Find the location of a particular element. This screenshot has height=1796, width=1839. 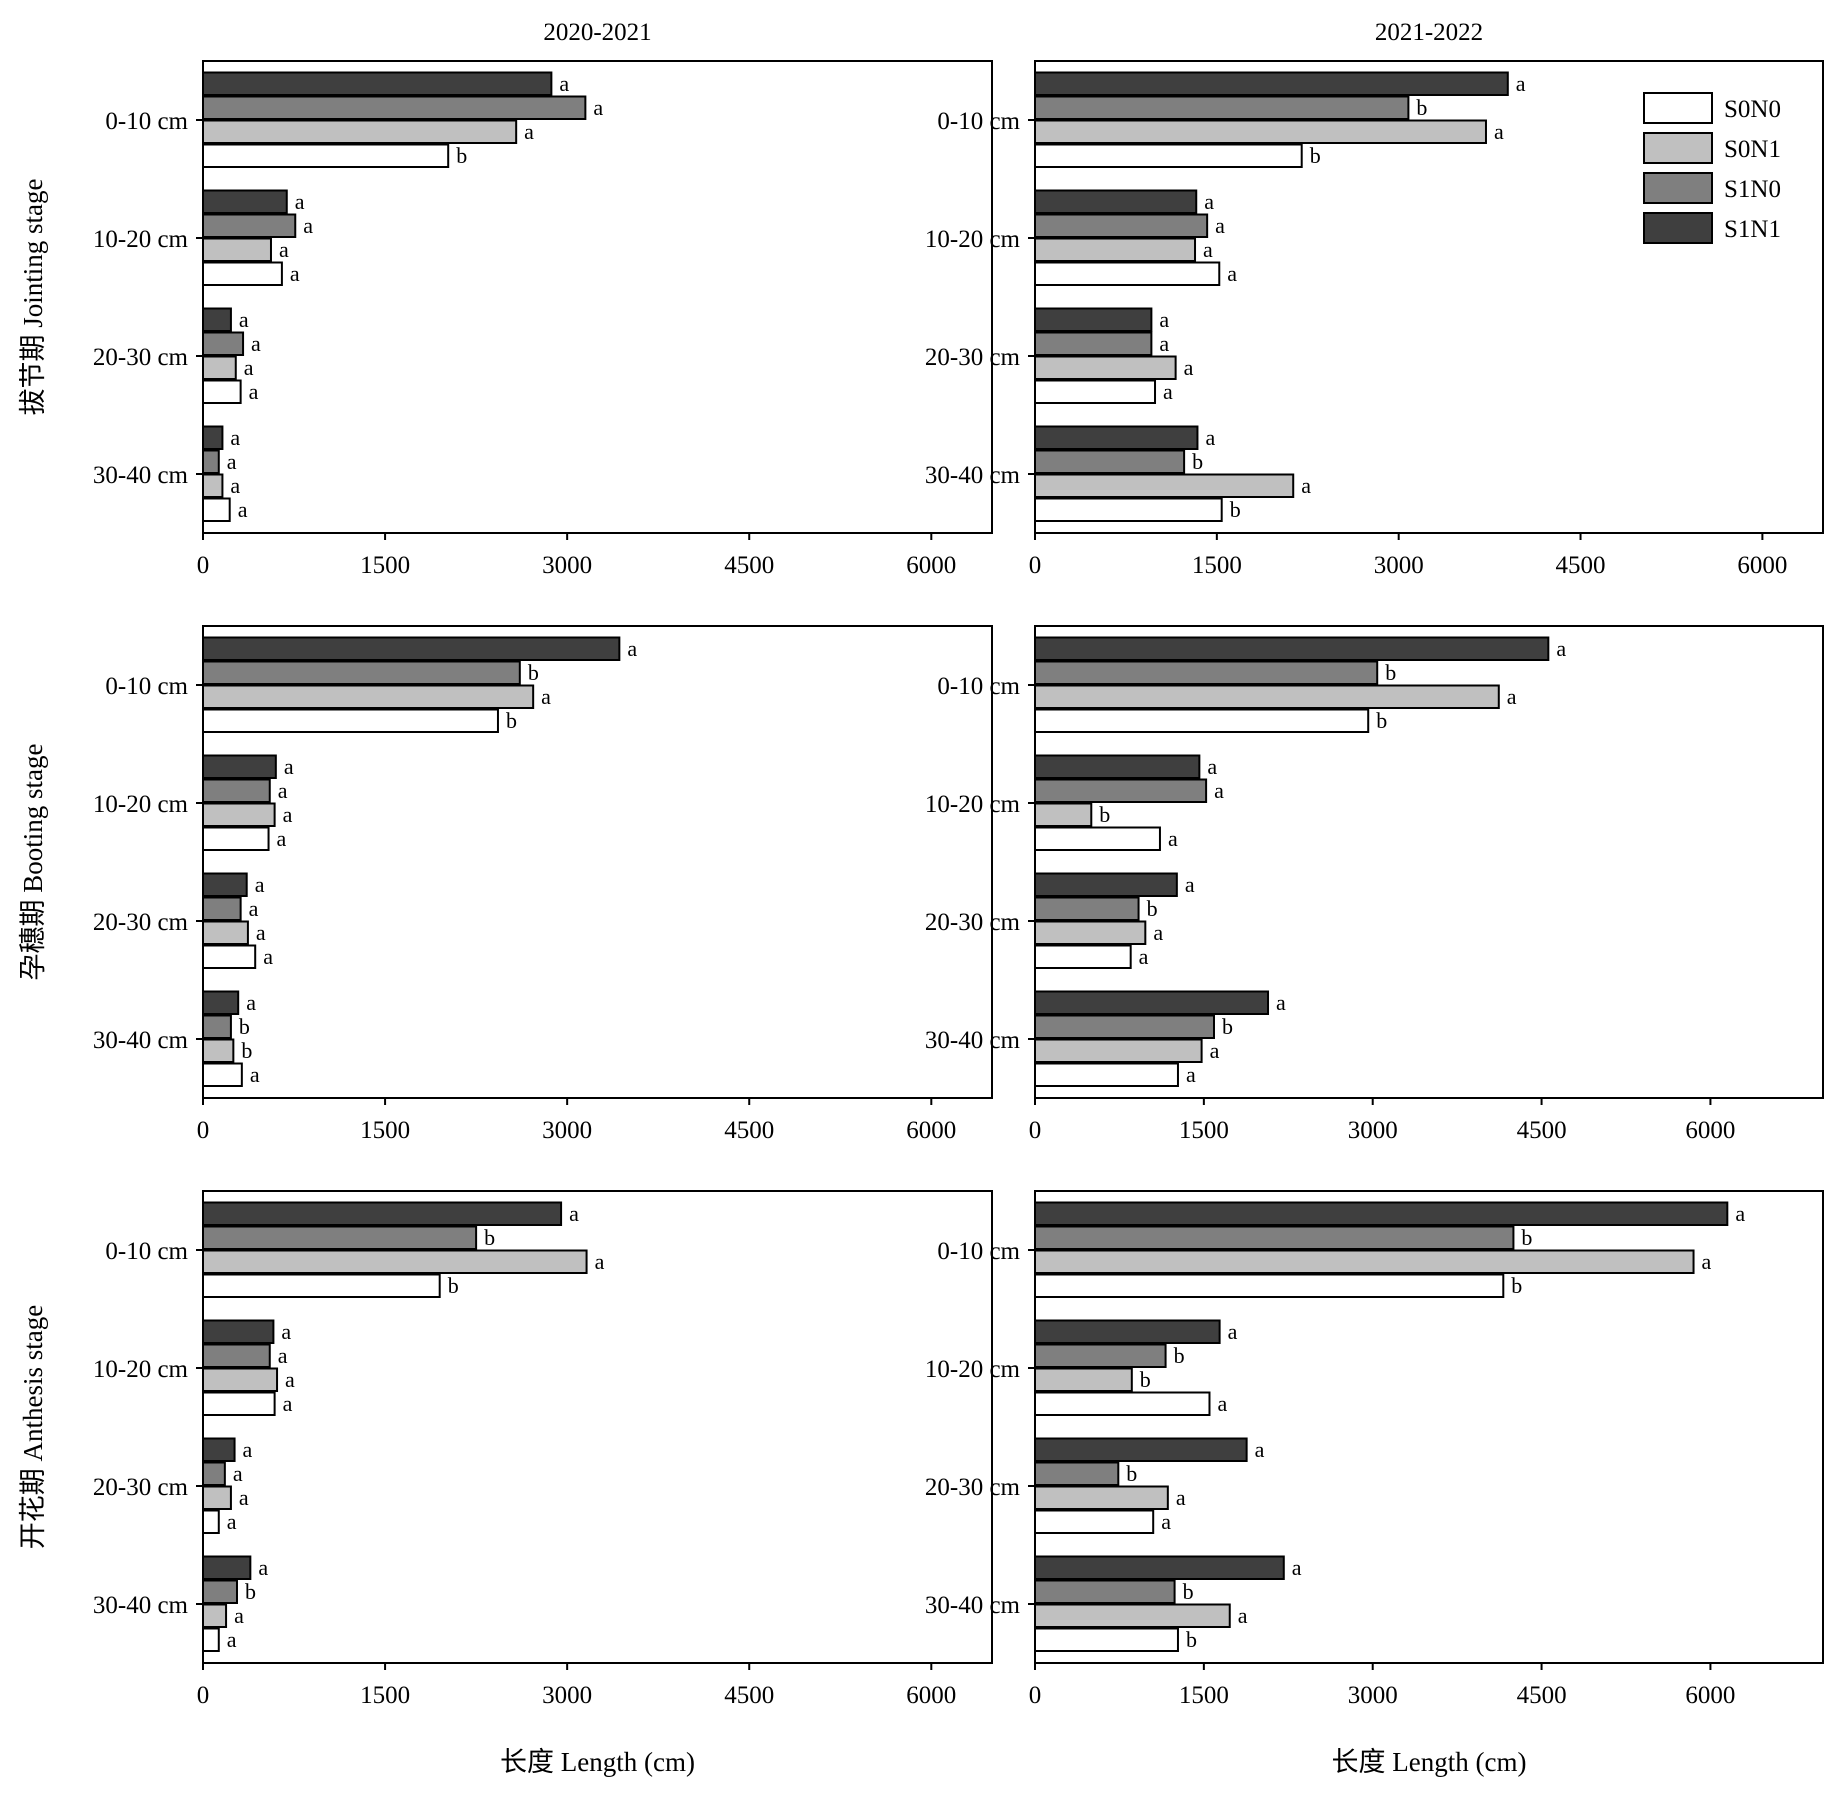

legend-label: S0N0 is located at coordinates (1752, 109).